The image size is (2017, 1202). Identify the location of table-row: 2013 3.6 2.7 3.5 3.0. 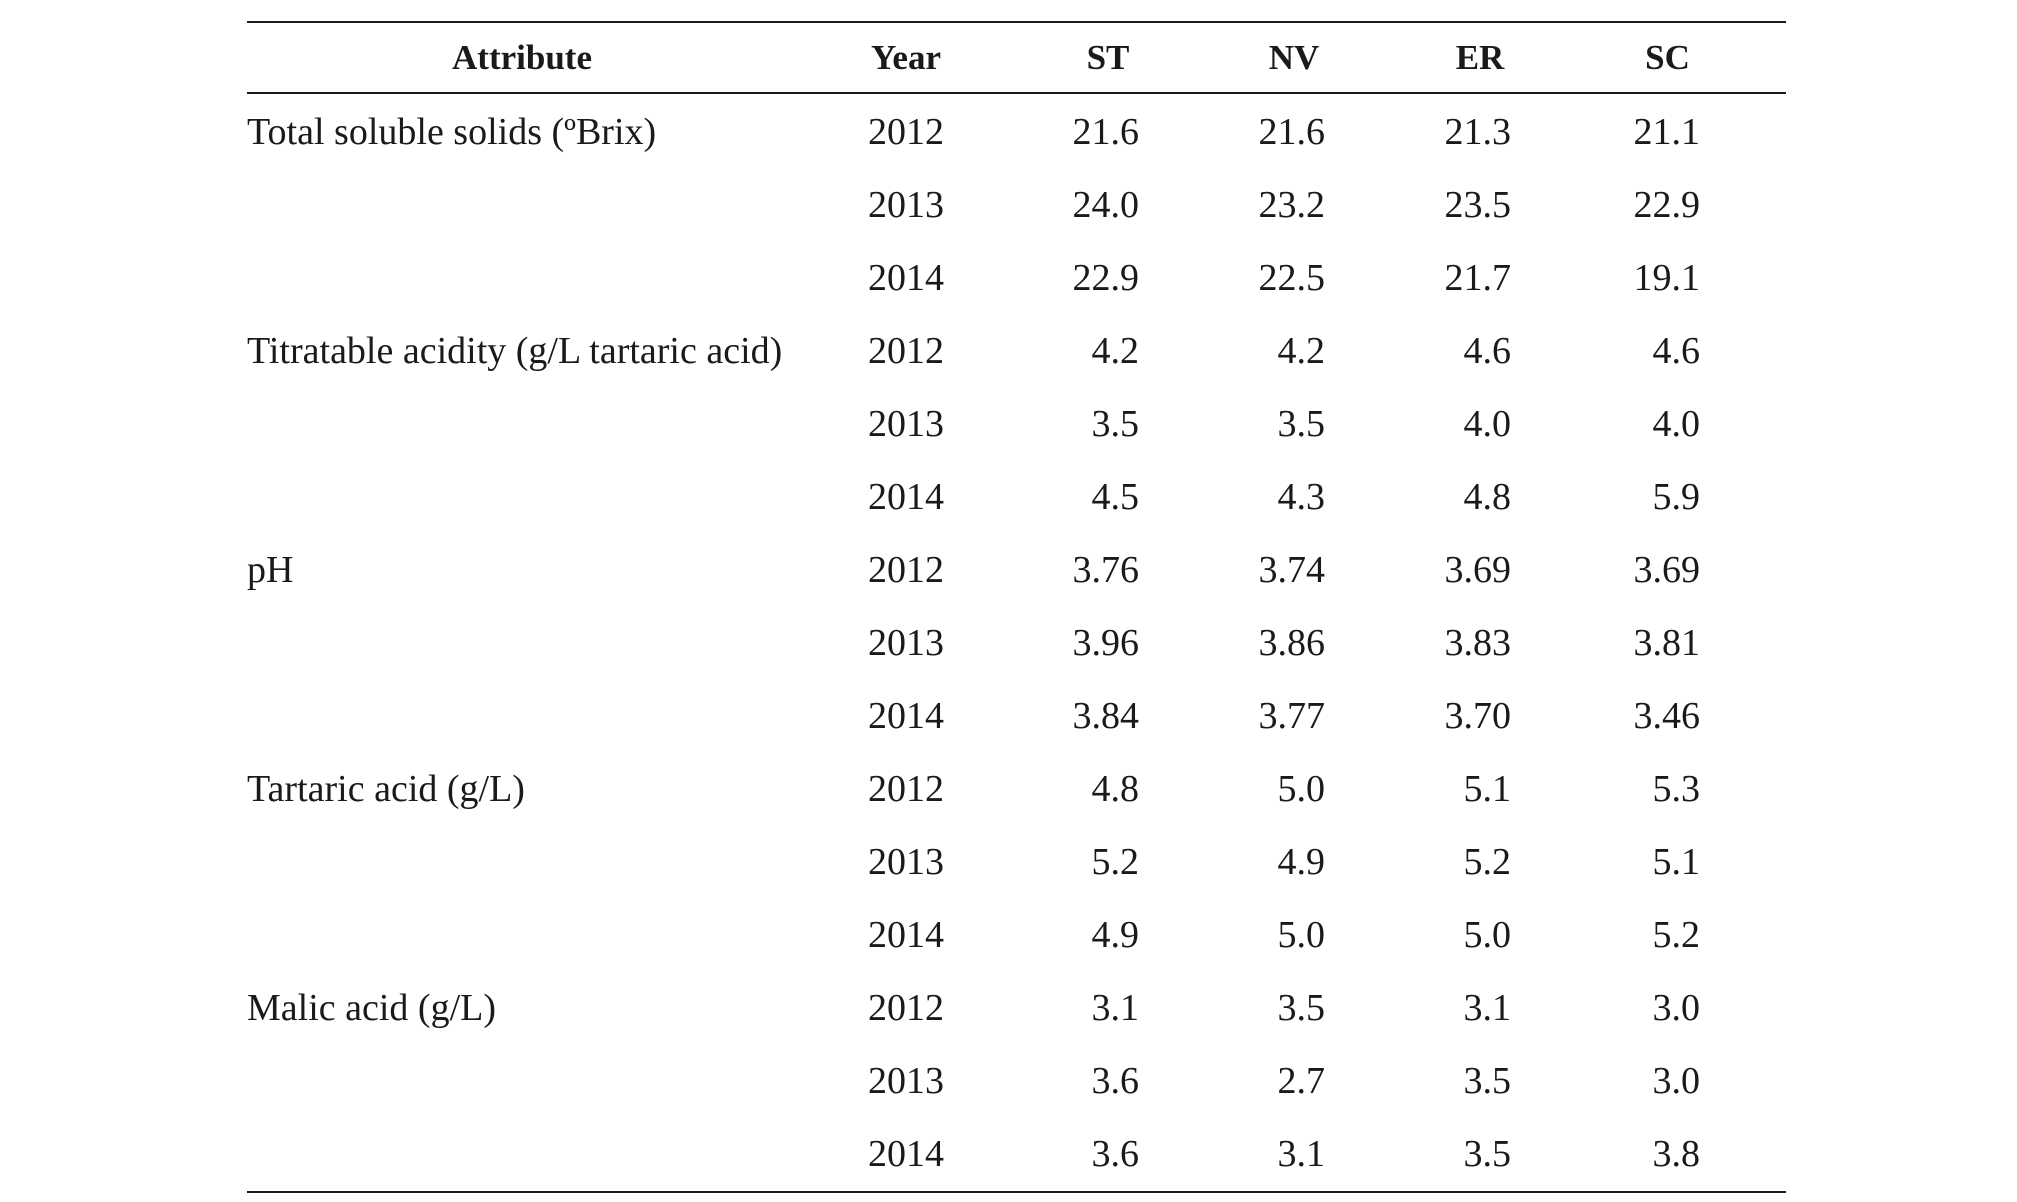
(1016, 1080).